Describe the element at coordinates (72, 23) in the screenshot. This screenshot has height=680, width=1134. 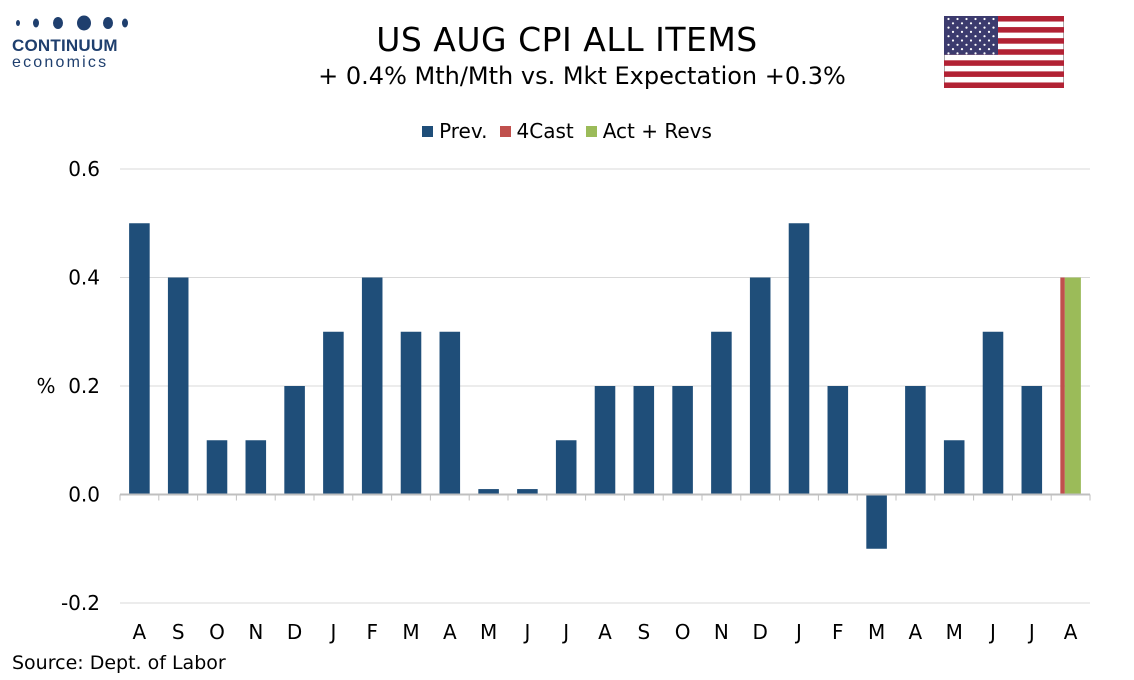
I see `logo-dots-icon` at that location.